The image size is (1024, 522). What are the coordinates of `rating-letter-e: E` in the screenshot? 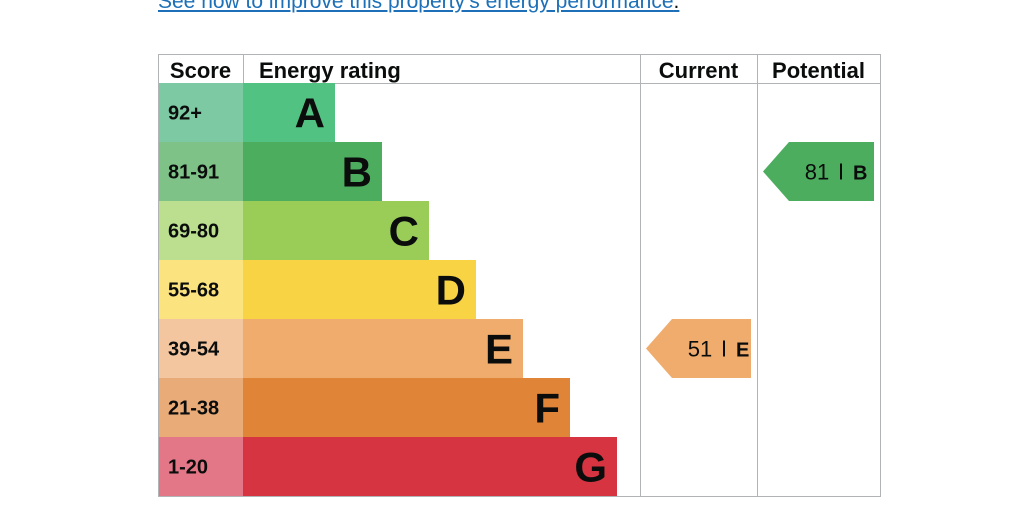 It's located at (499, 349).